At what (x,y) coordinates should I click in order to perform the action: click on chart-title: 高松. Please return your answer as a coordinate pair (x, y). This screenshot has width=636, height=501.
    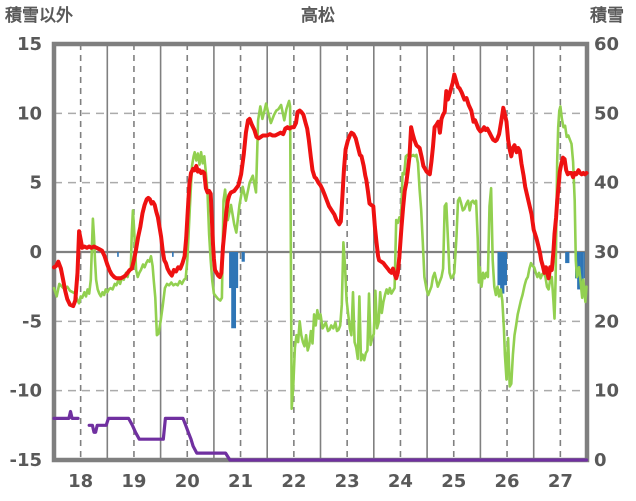
    Looking at the image, I should click on (318, 16).